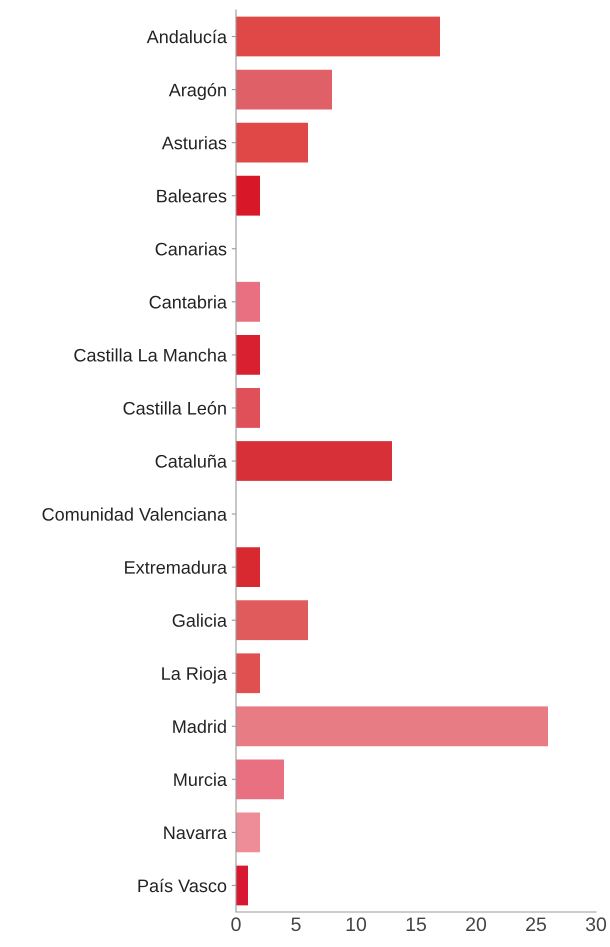 This screenshot has width=610, height=947. What do you see at coordinates (476, 924) in the screenshot?
I see `x-tick-label: 20` at bounding box center [476, 924].